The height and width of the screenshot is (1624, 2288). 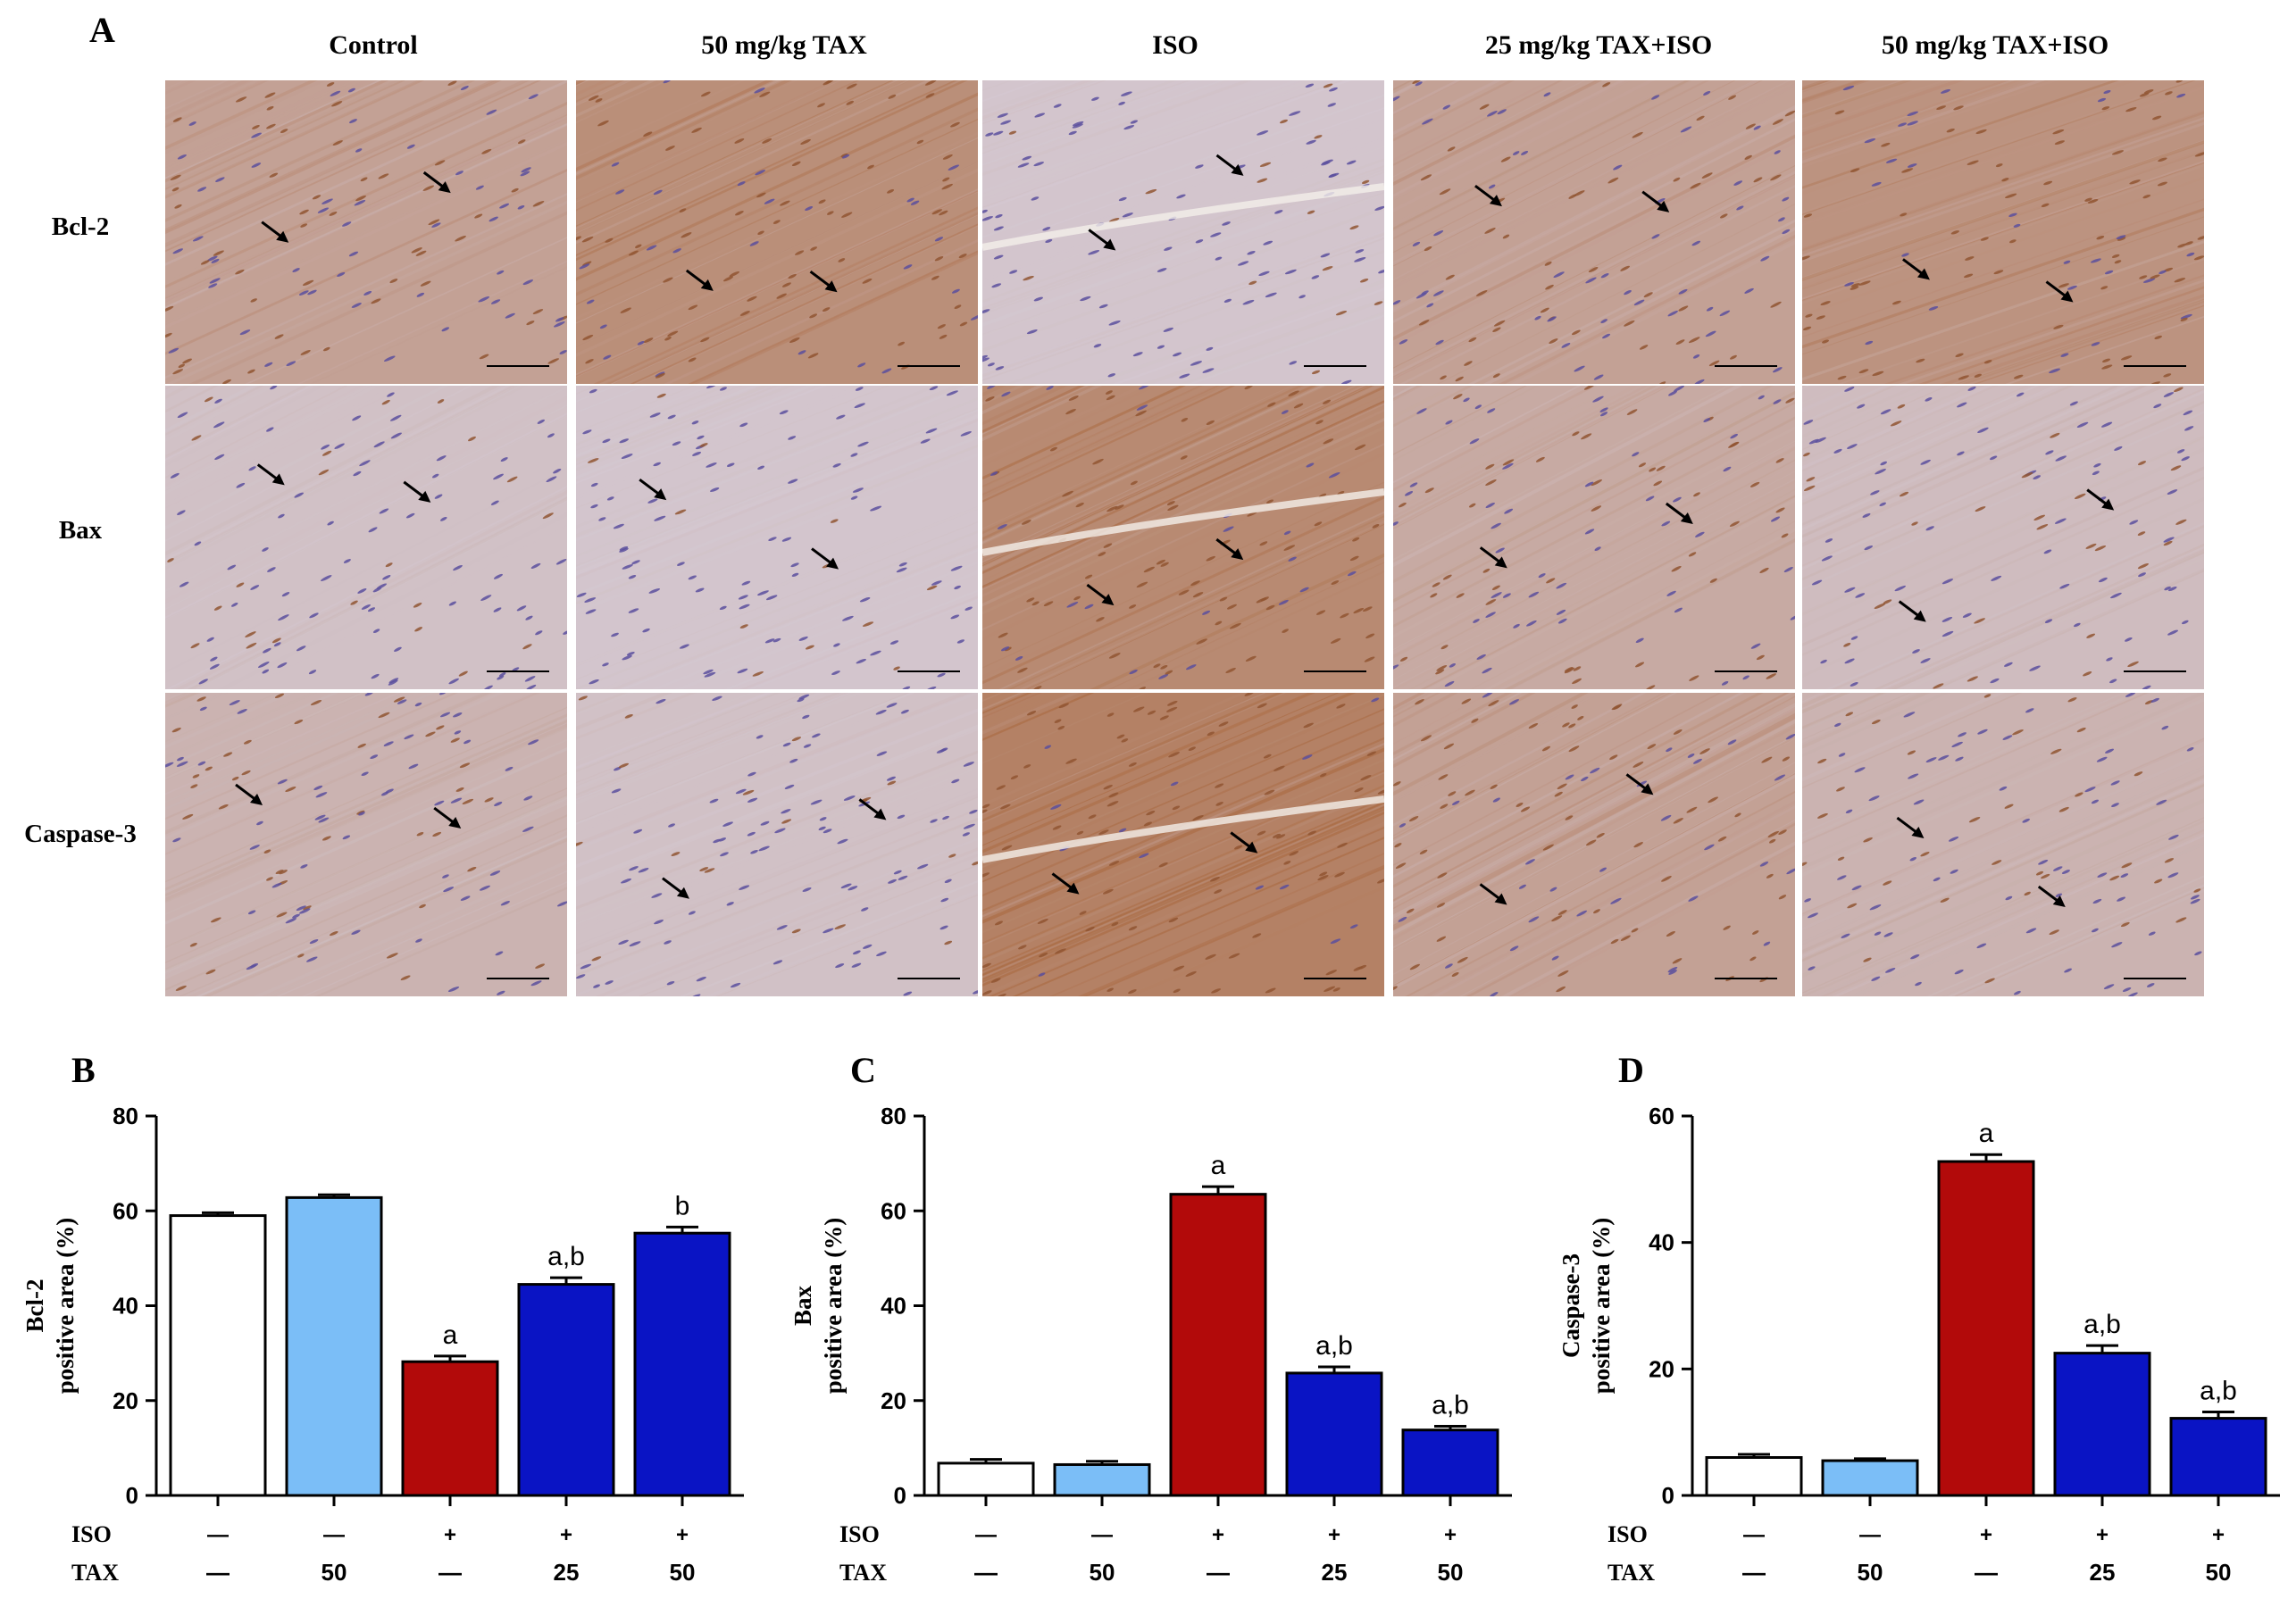 What do you see at coordinates (1335, 1572) in the screenshot?
I see `tax-value-4: 25` at bounding box center [1335, 1572].